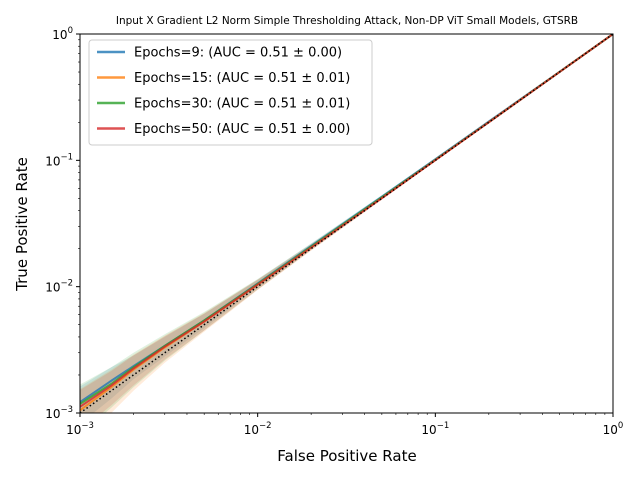 This screenshot has height=480, width=640. What do you see at coordinates (242, 78) in the screenshot?
I see `legend-label-2: Epochs=15: (AUC = 0.51 ± 0.01)` at bounding box center [242, 78].